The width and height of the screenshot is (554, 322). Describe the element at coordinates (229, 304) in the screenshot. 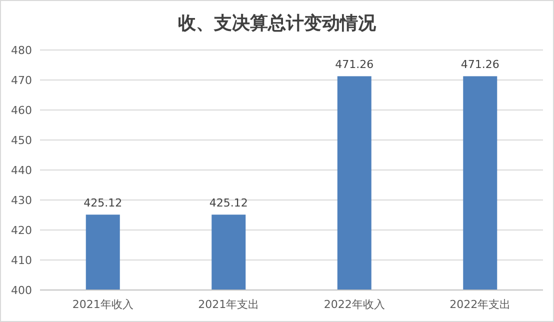

I see `x-tick-label: 2021年支出` at that location.